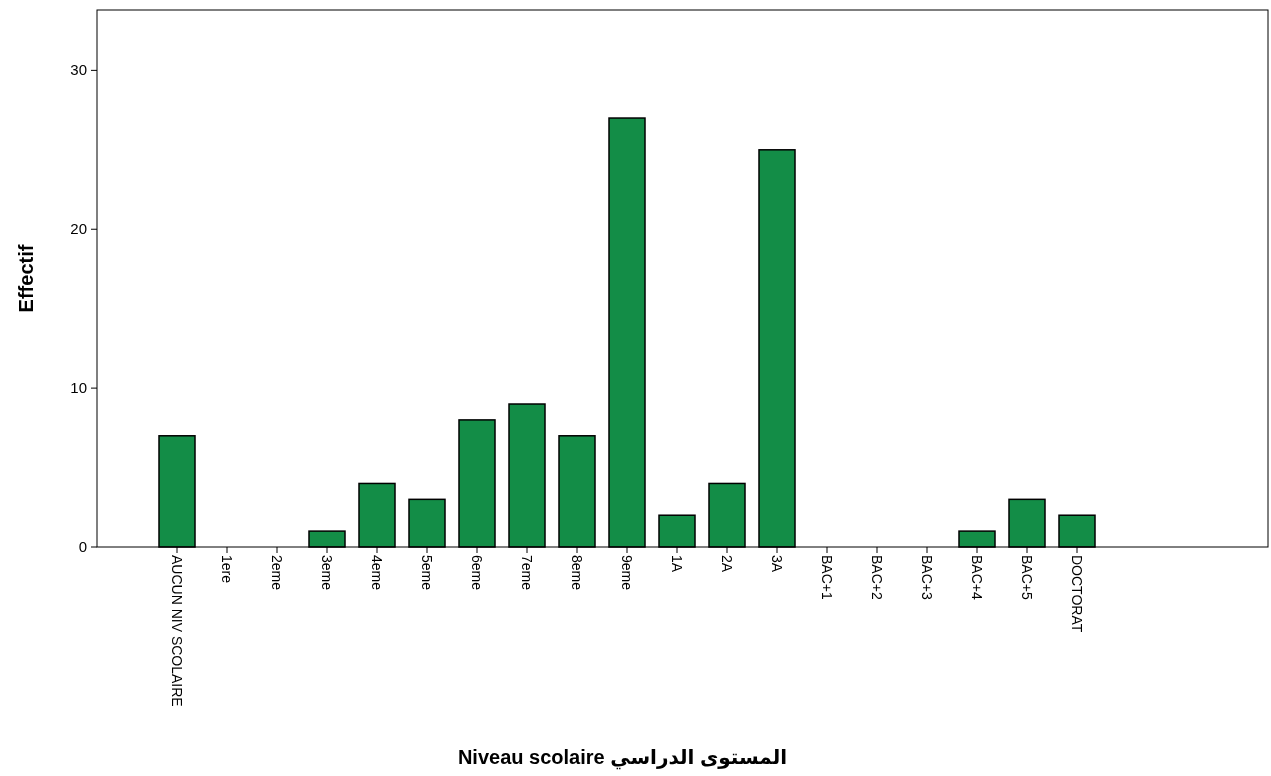 Image resolution: width=1271 pixels, height=776 pixels. What do you see at coordinates (827, 577) in the screenshot?
I see `x-tick-label: BAC+1` at bounding box center [827, 577].